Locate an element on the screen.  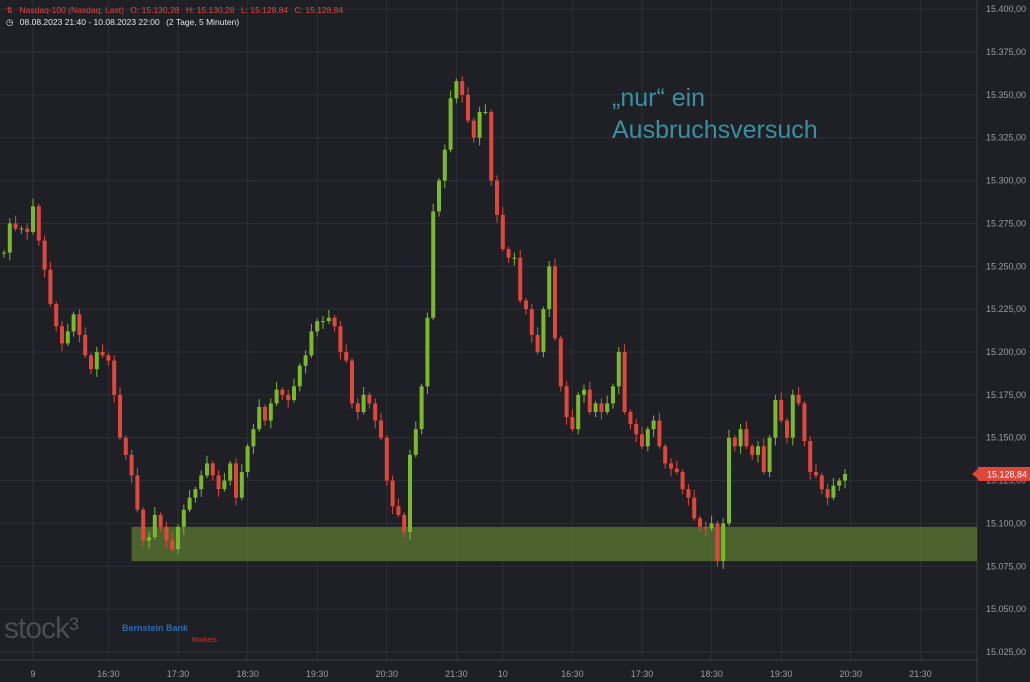
clock-icon: ◷ is located at coordinates (10, 22).